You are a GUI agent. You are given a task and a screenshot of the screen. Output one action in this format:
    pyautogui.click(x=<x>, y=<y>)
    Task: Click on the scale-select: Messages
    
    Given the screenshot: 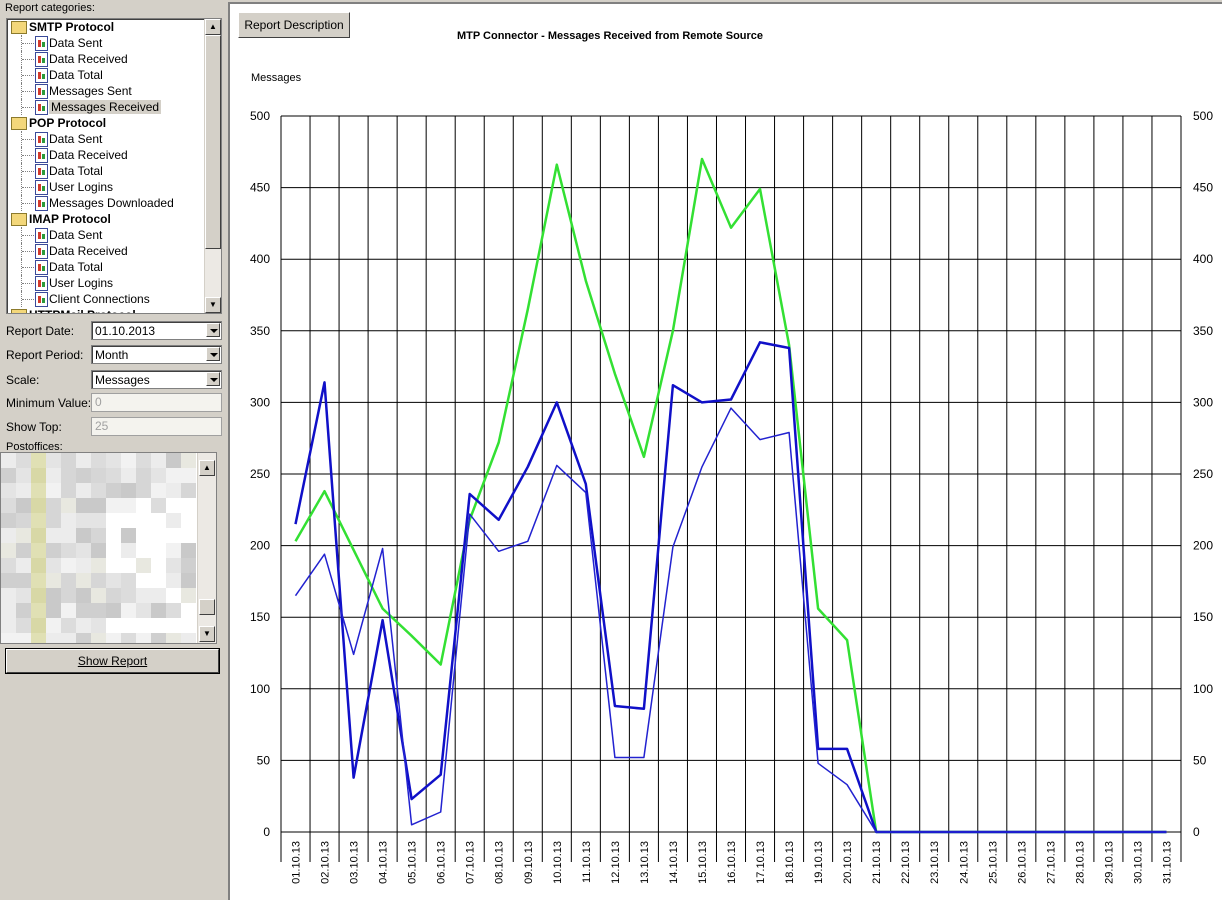 What is the action you would take?
    pyautogui.click(x=156, y=379)
    